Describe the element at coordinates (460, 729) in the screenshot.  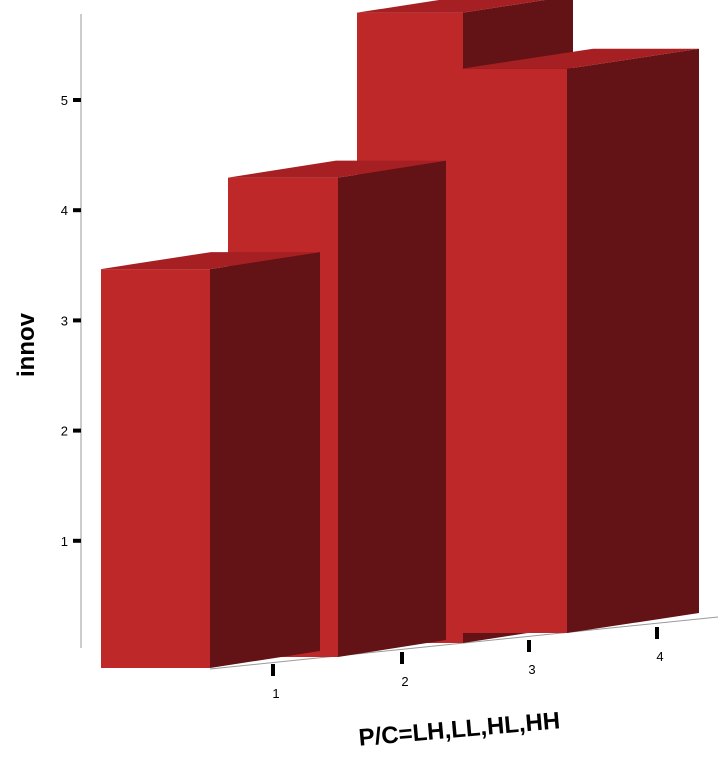
I see `x-axis-title: P/C=LH,LL,HL,HH` at that location.